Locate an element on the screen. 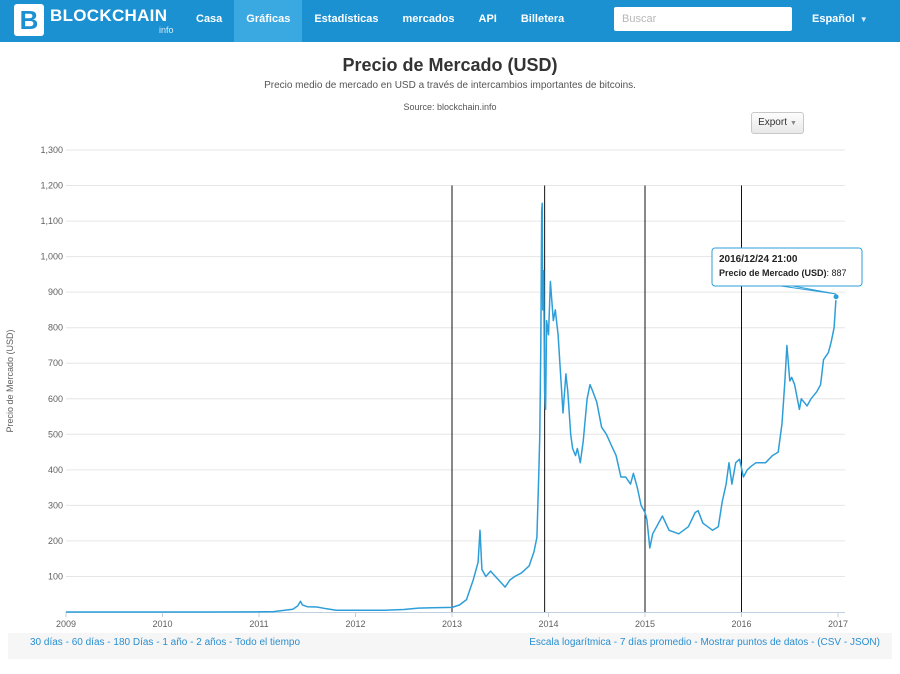 The image size is (900, 674). y-axis-title: Precio de Mercado (USD) is located at coordinates (10, 380).